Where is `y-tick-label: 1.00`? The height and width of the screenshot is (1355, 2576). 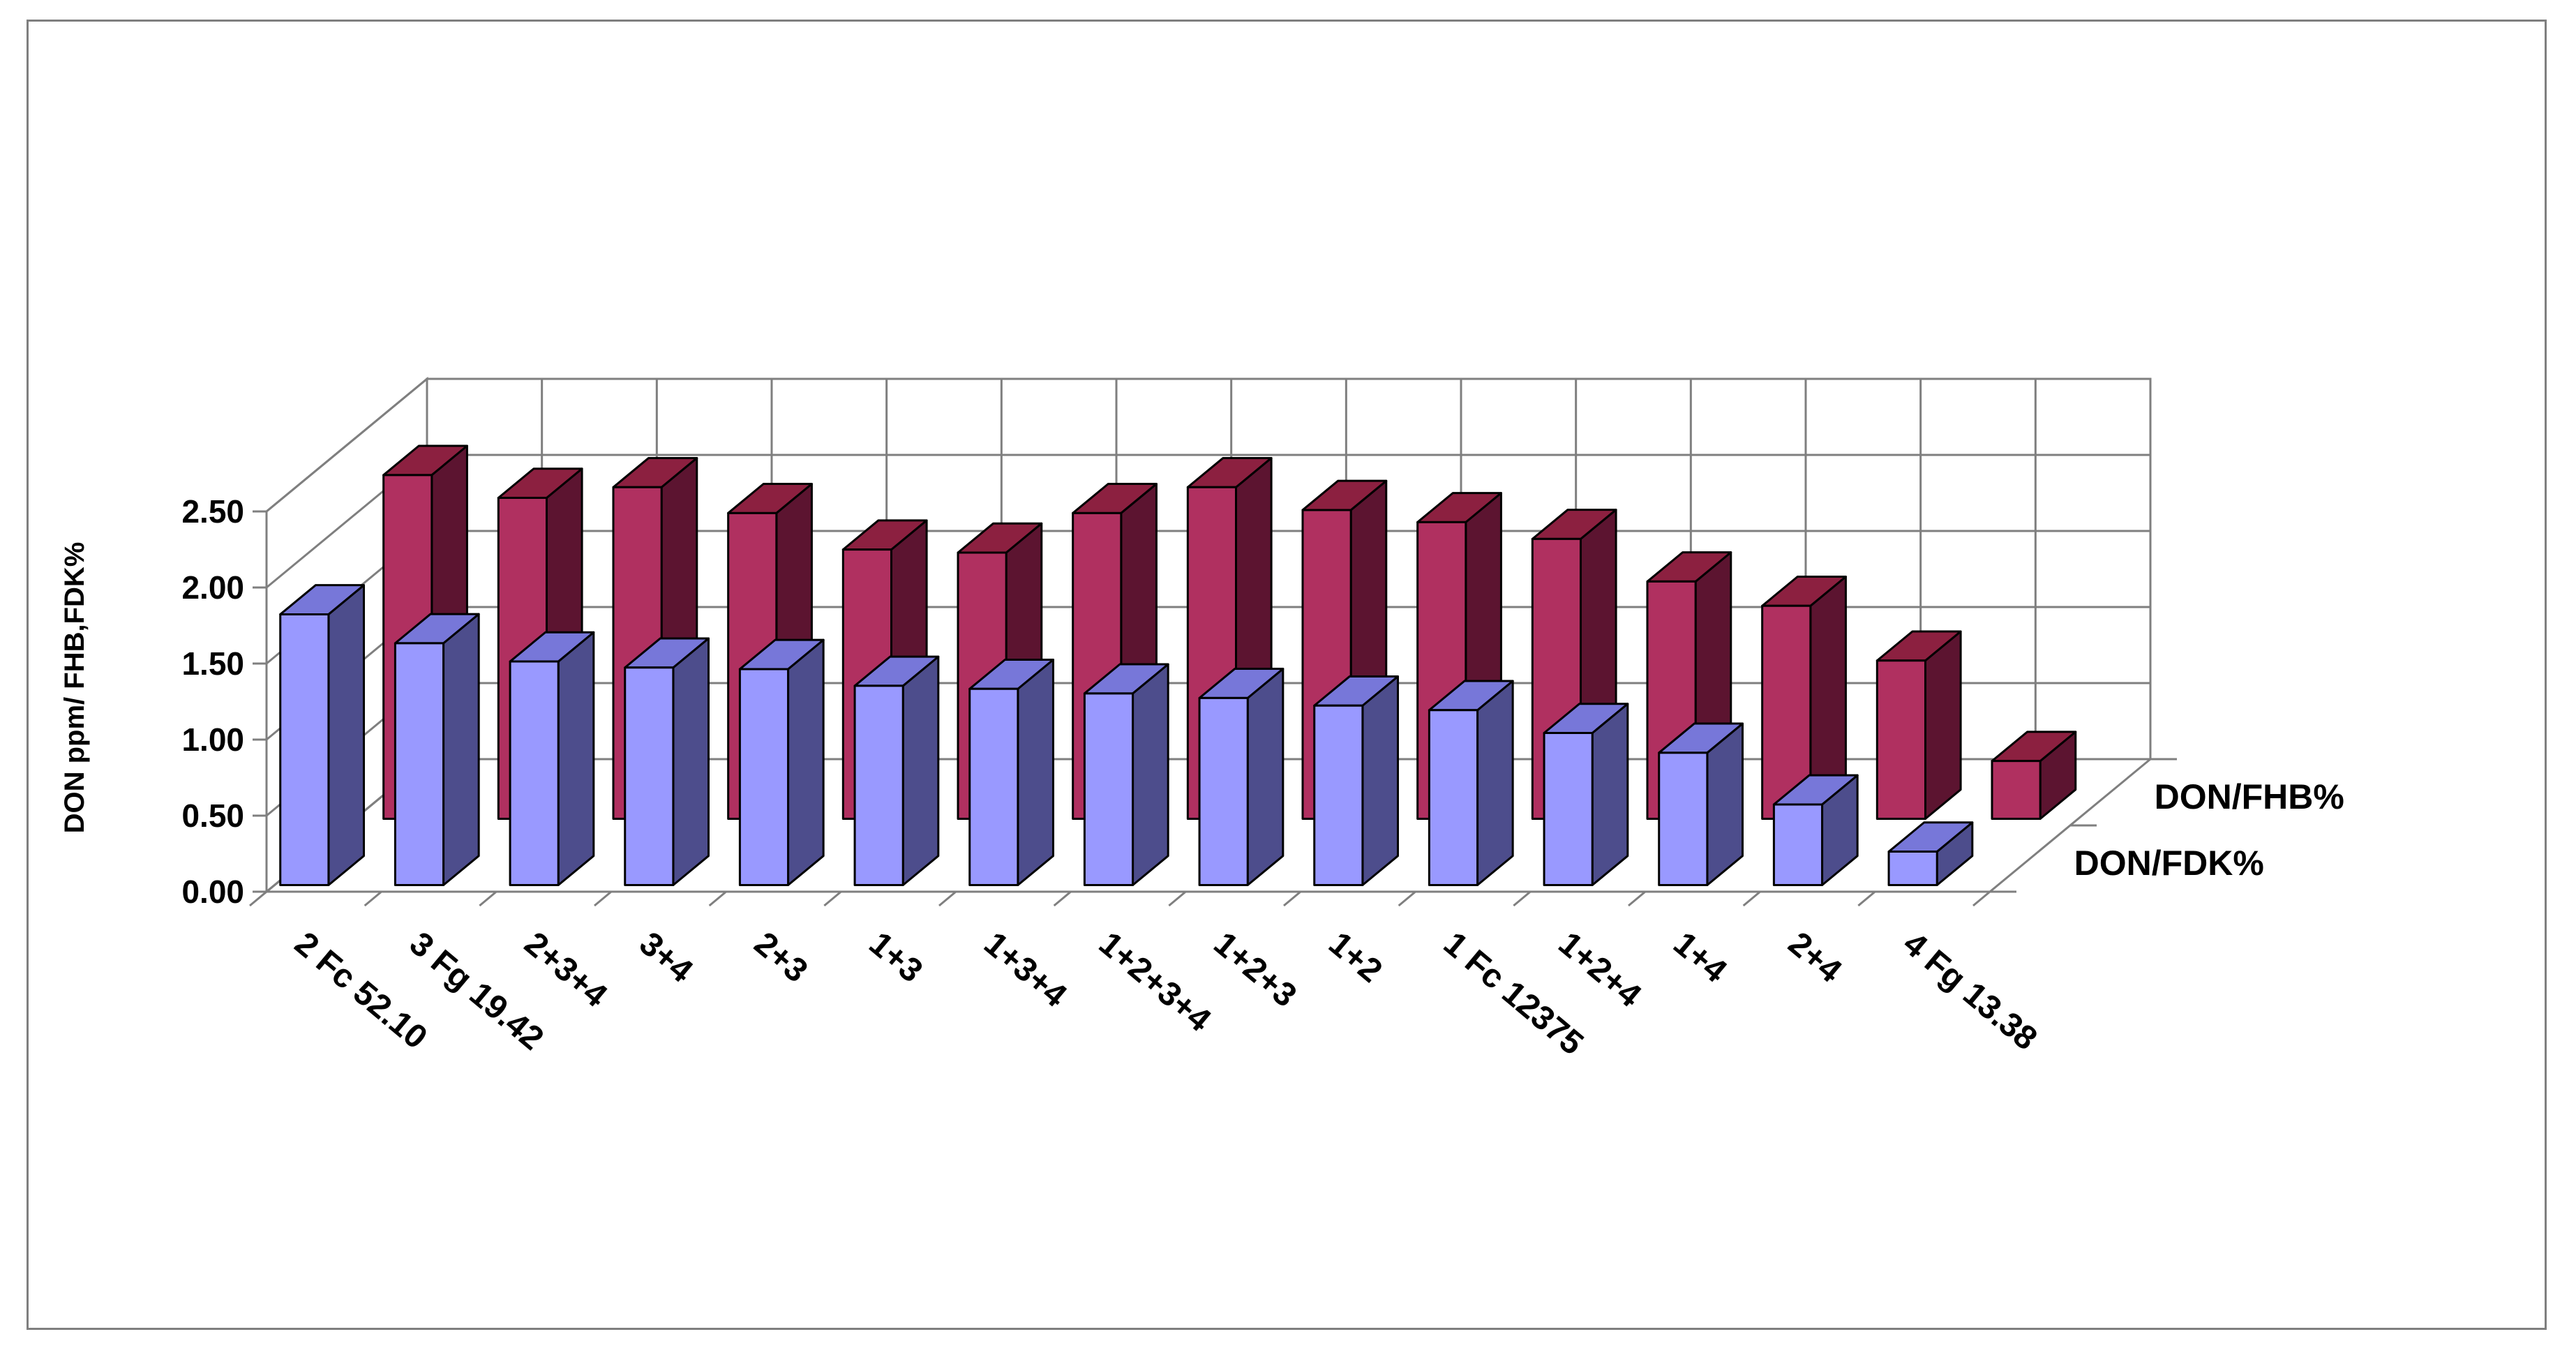
y-tick-label: 1.00 is located at coordinates (212, 739).